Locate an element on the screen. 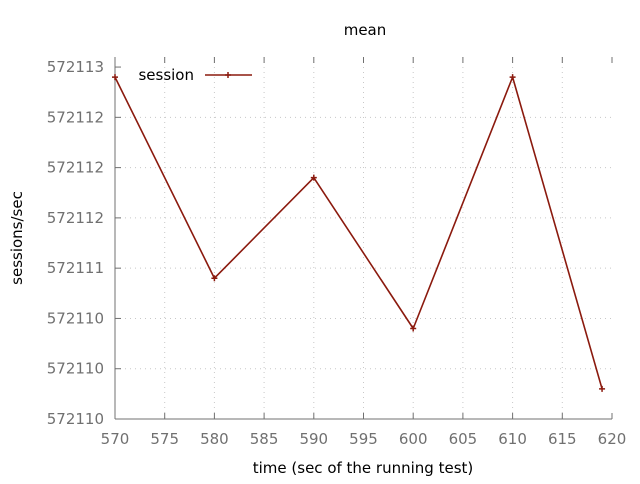 This screenshot has width=640, height=484. x-tick-label: 590 is located at coordinates (313, 439).